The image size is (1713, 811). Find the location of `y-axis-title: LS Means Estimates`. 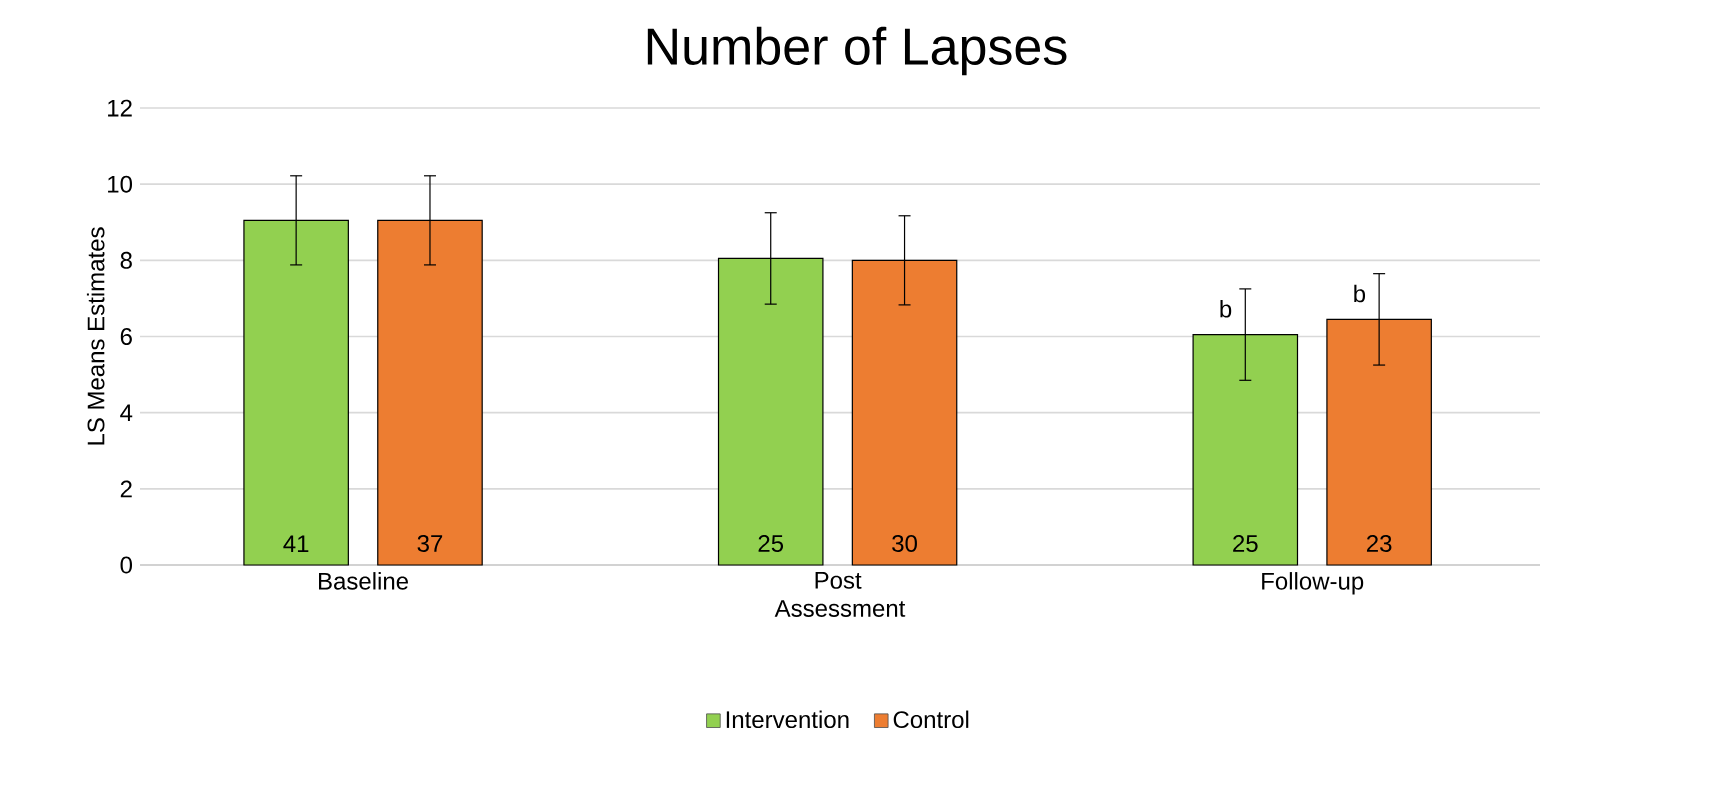

y-axis-title: LS Means Estimates is located at coordinates (95, 336).